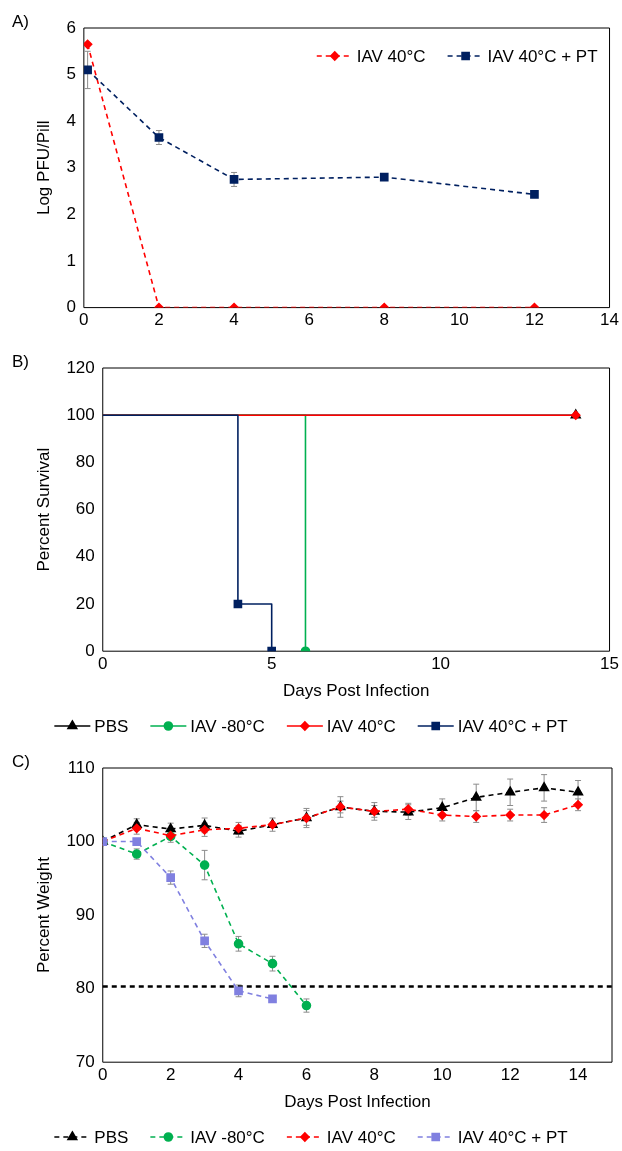 This screenshot has width=622, height=1151. Describe the element at coordinates (71, 120) in the screenshot. I see `y-tick-label: 4` at that location.